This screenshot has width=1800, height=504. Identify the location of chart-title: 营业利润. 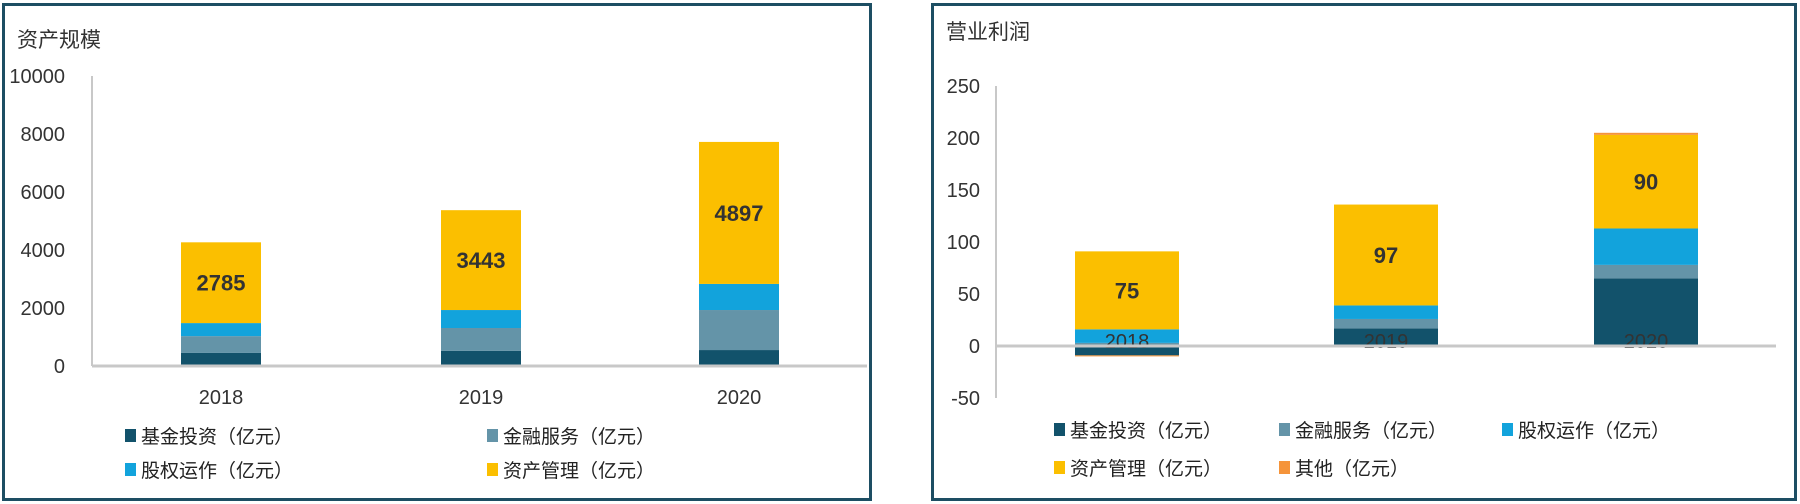
(988, 32).